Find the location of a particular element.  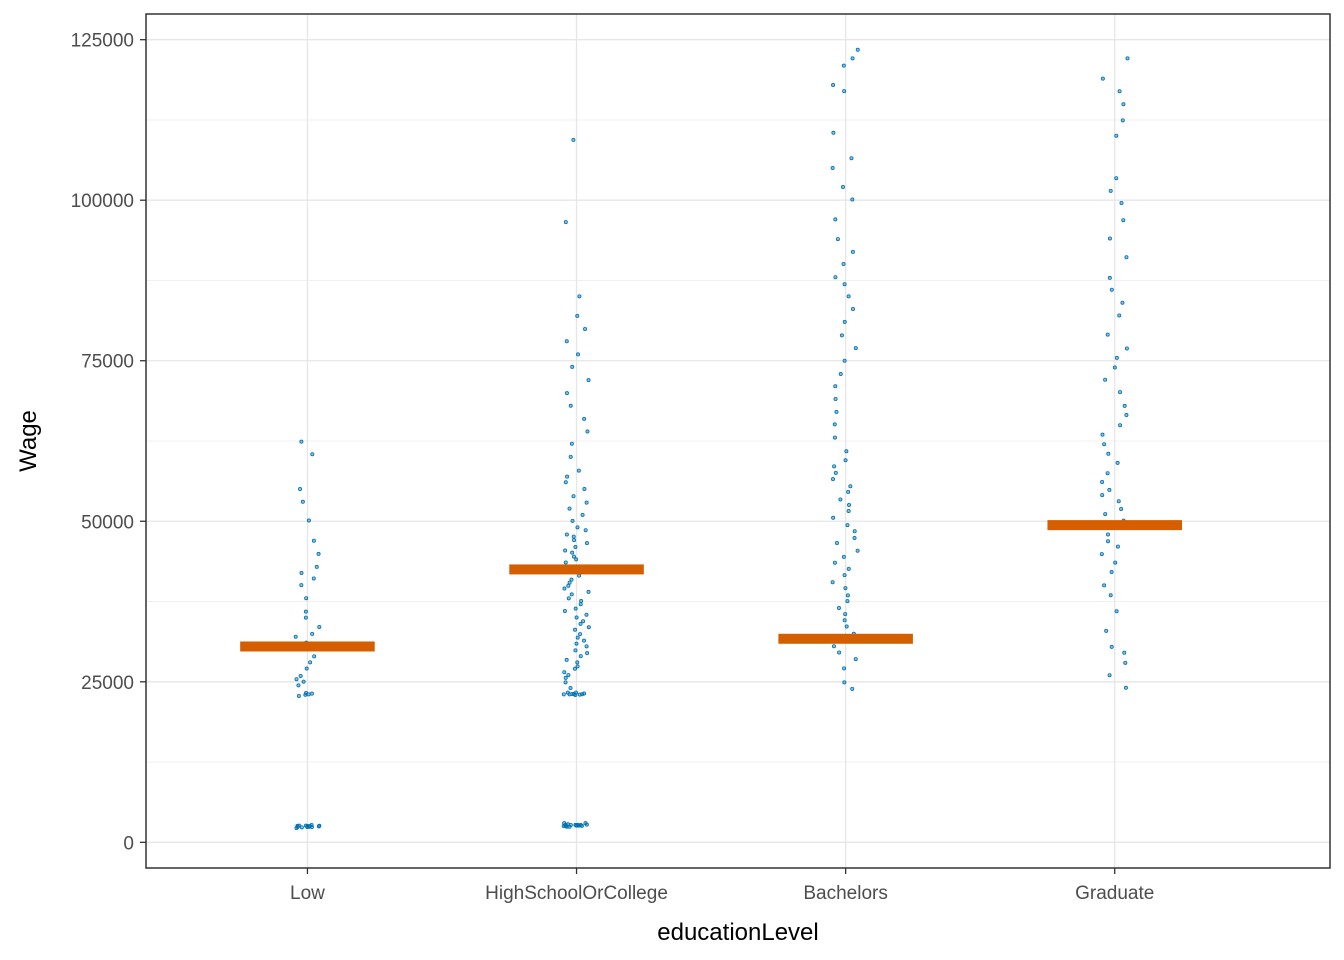

x-axis-title: educationLevel is located at coordinates (737, 932).